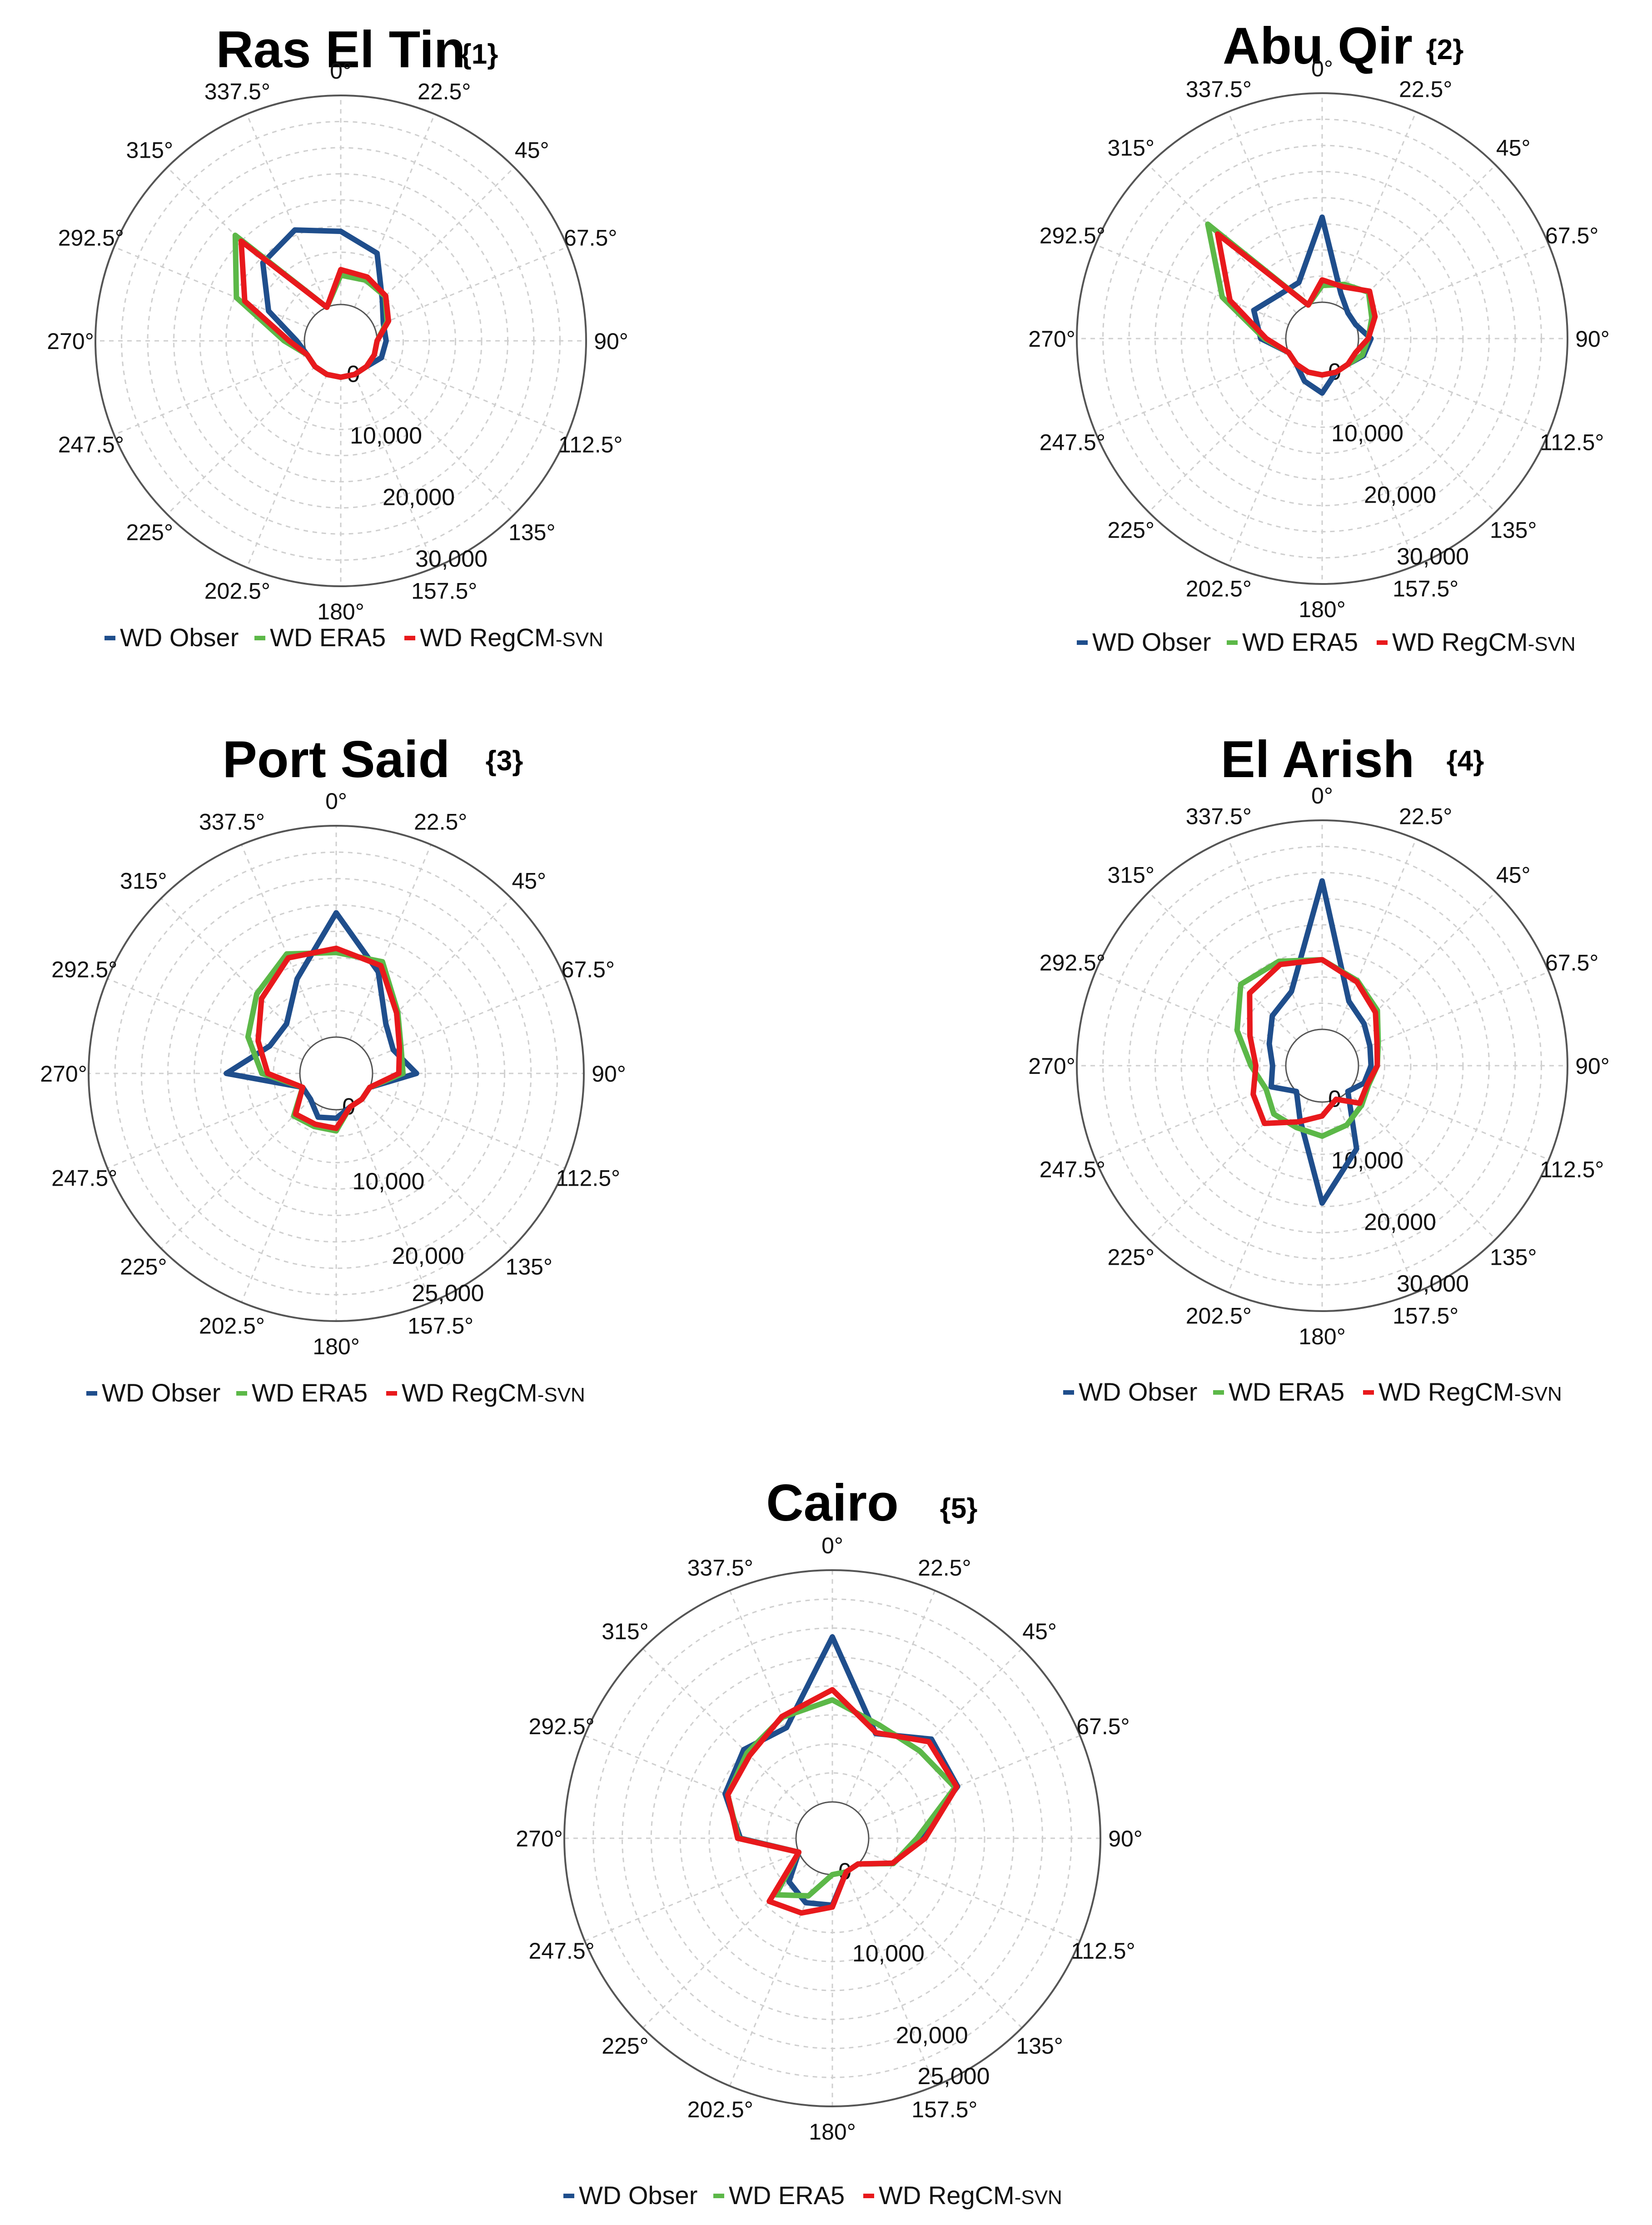 The image size is (1652, 2225). I want to click on direction-label: 337.5°, so click(232, 822).